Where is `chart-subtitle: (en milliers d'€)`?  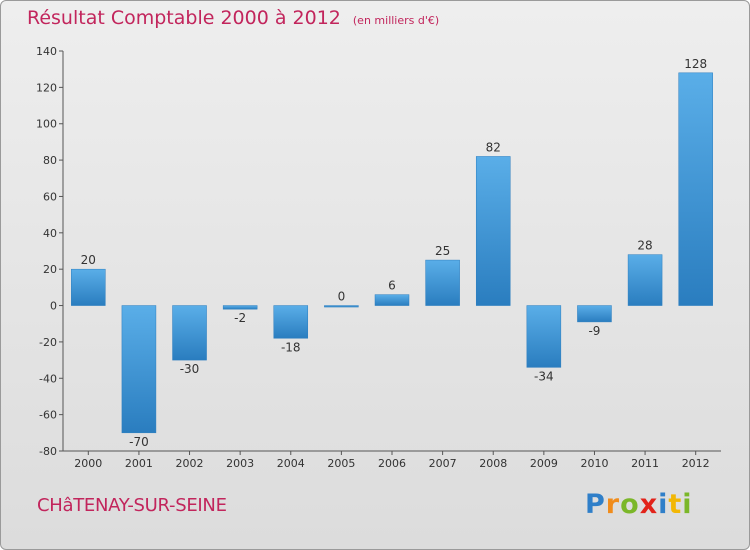 chart-subtitle: (en milliers d'€) is located at coordinates (396, 20).